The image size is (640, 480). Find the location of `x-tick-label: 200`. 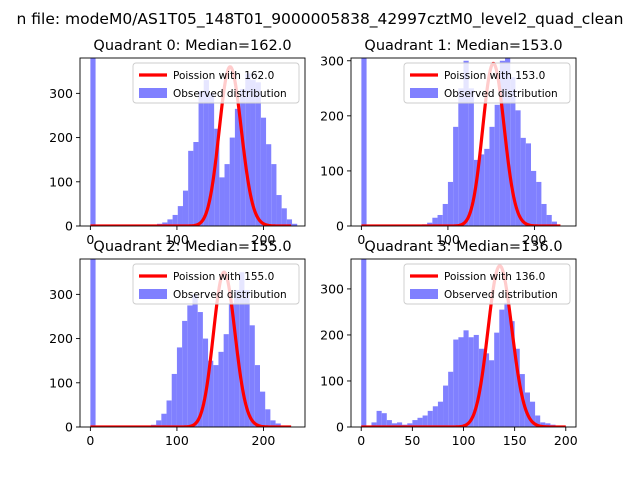

x-tick-label: 200 is located at coordinates (566, 440).